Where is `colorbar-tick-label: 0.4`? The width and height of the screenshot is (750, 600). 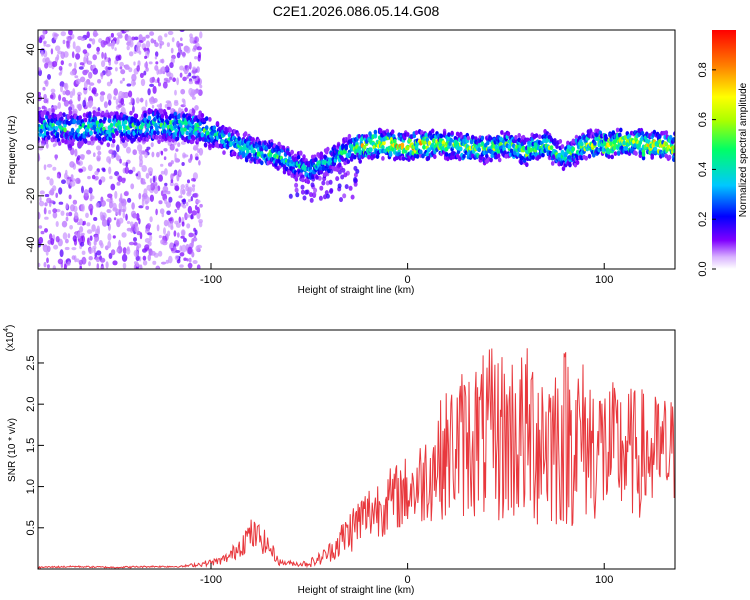 colorbar-tick-label: 0.4 is located at coordinates (703, 169).